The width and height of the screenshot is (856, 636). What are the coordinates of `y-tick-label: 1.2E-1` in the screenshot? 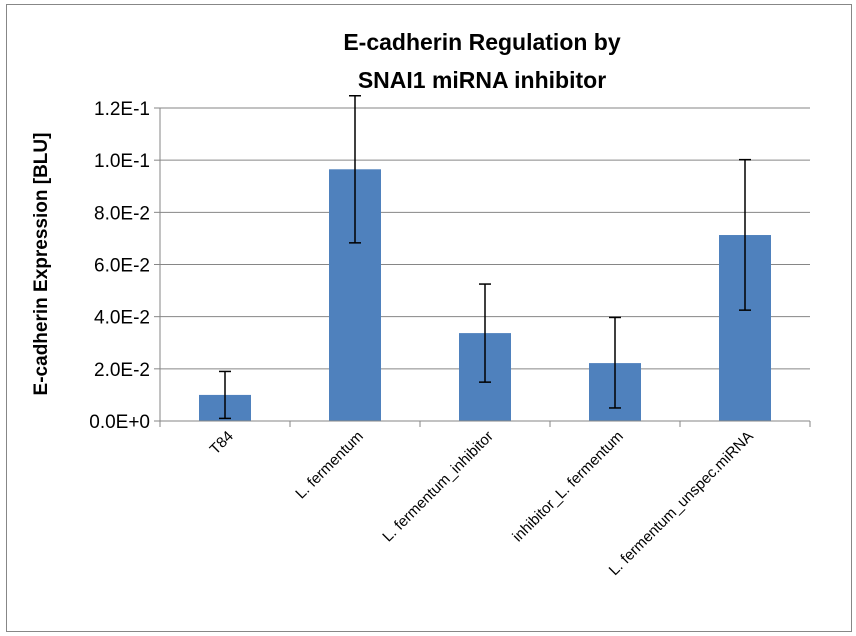 It's located at (122, 109).